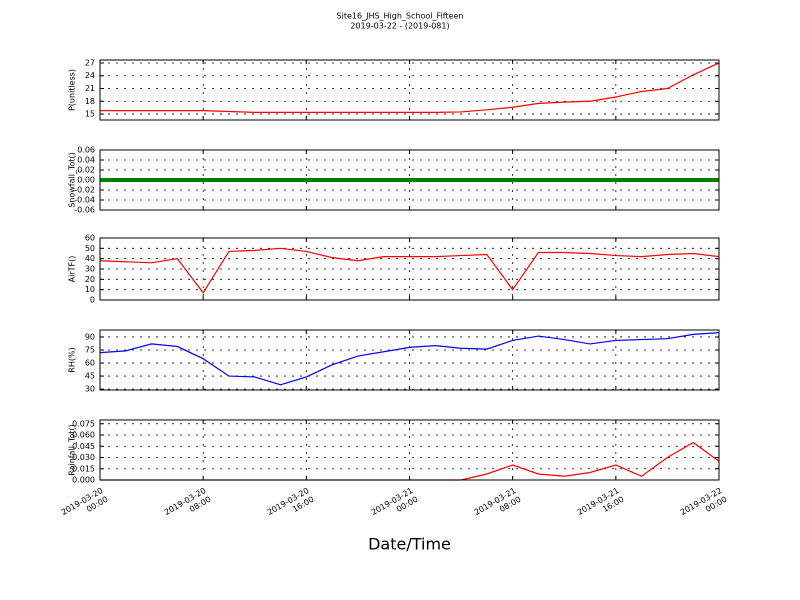  What do you see at coordinates (83, 468) in the screenshot?
I see `y-tick-label: 0.015` at bounding box center [83, 468].